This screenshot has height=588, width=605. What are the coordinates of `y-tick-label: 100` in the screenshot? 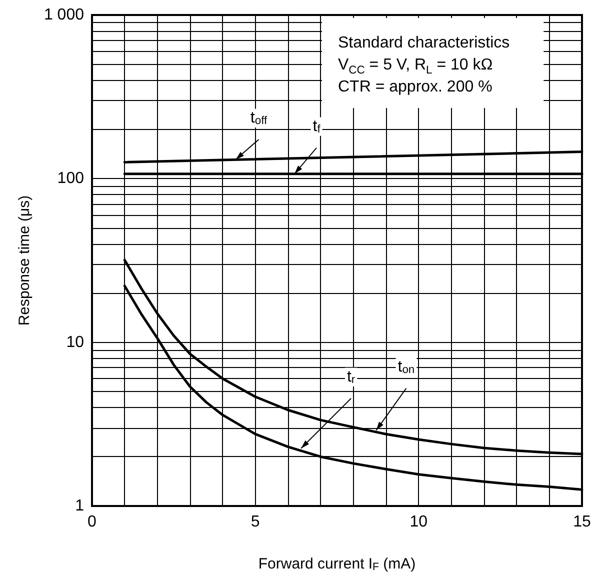 It's located at (70, 179).